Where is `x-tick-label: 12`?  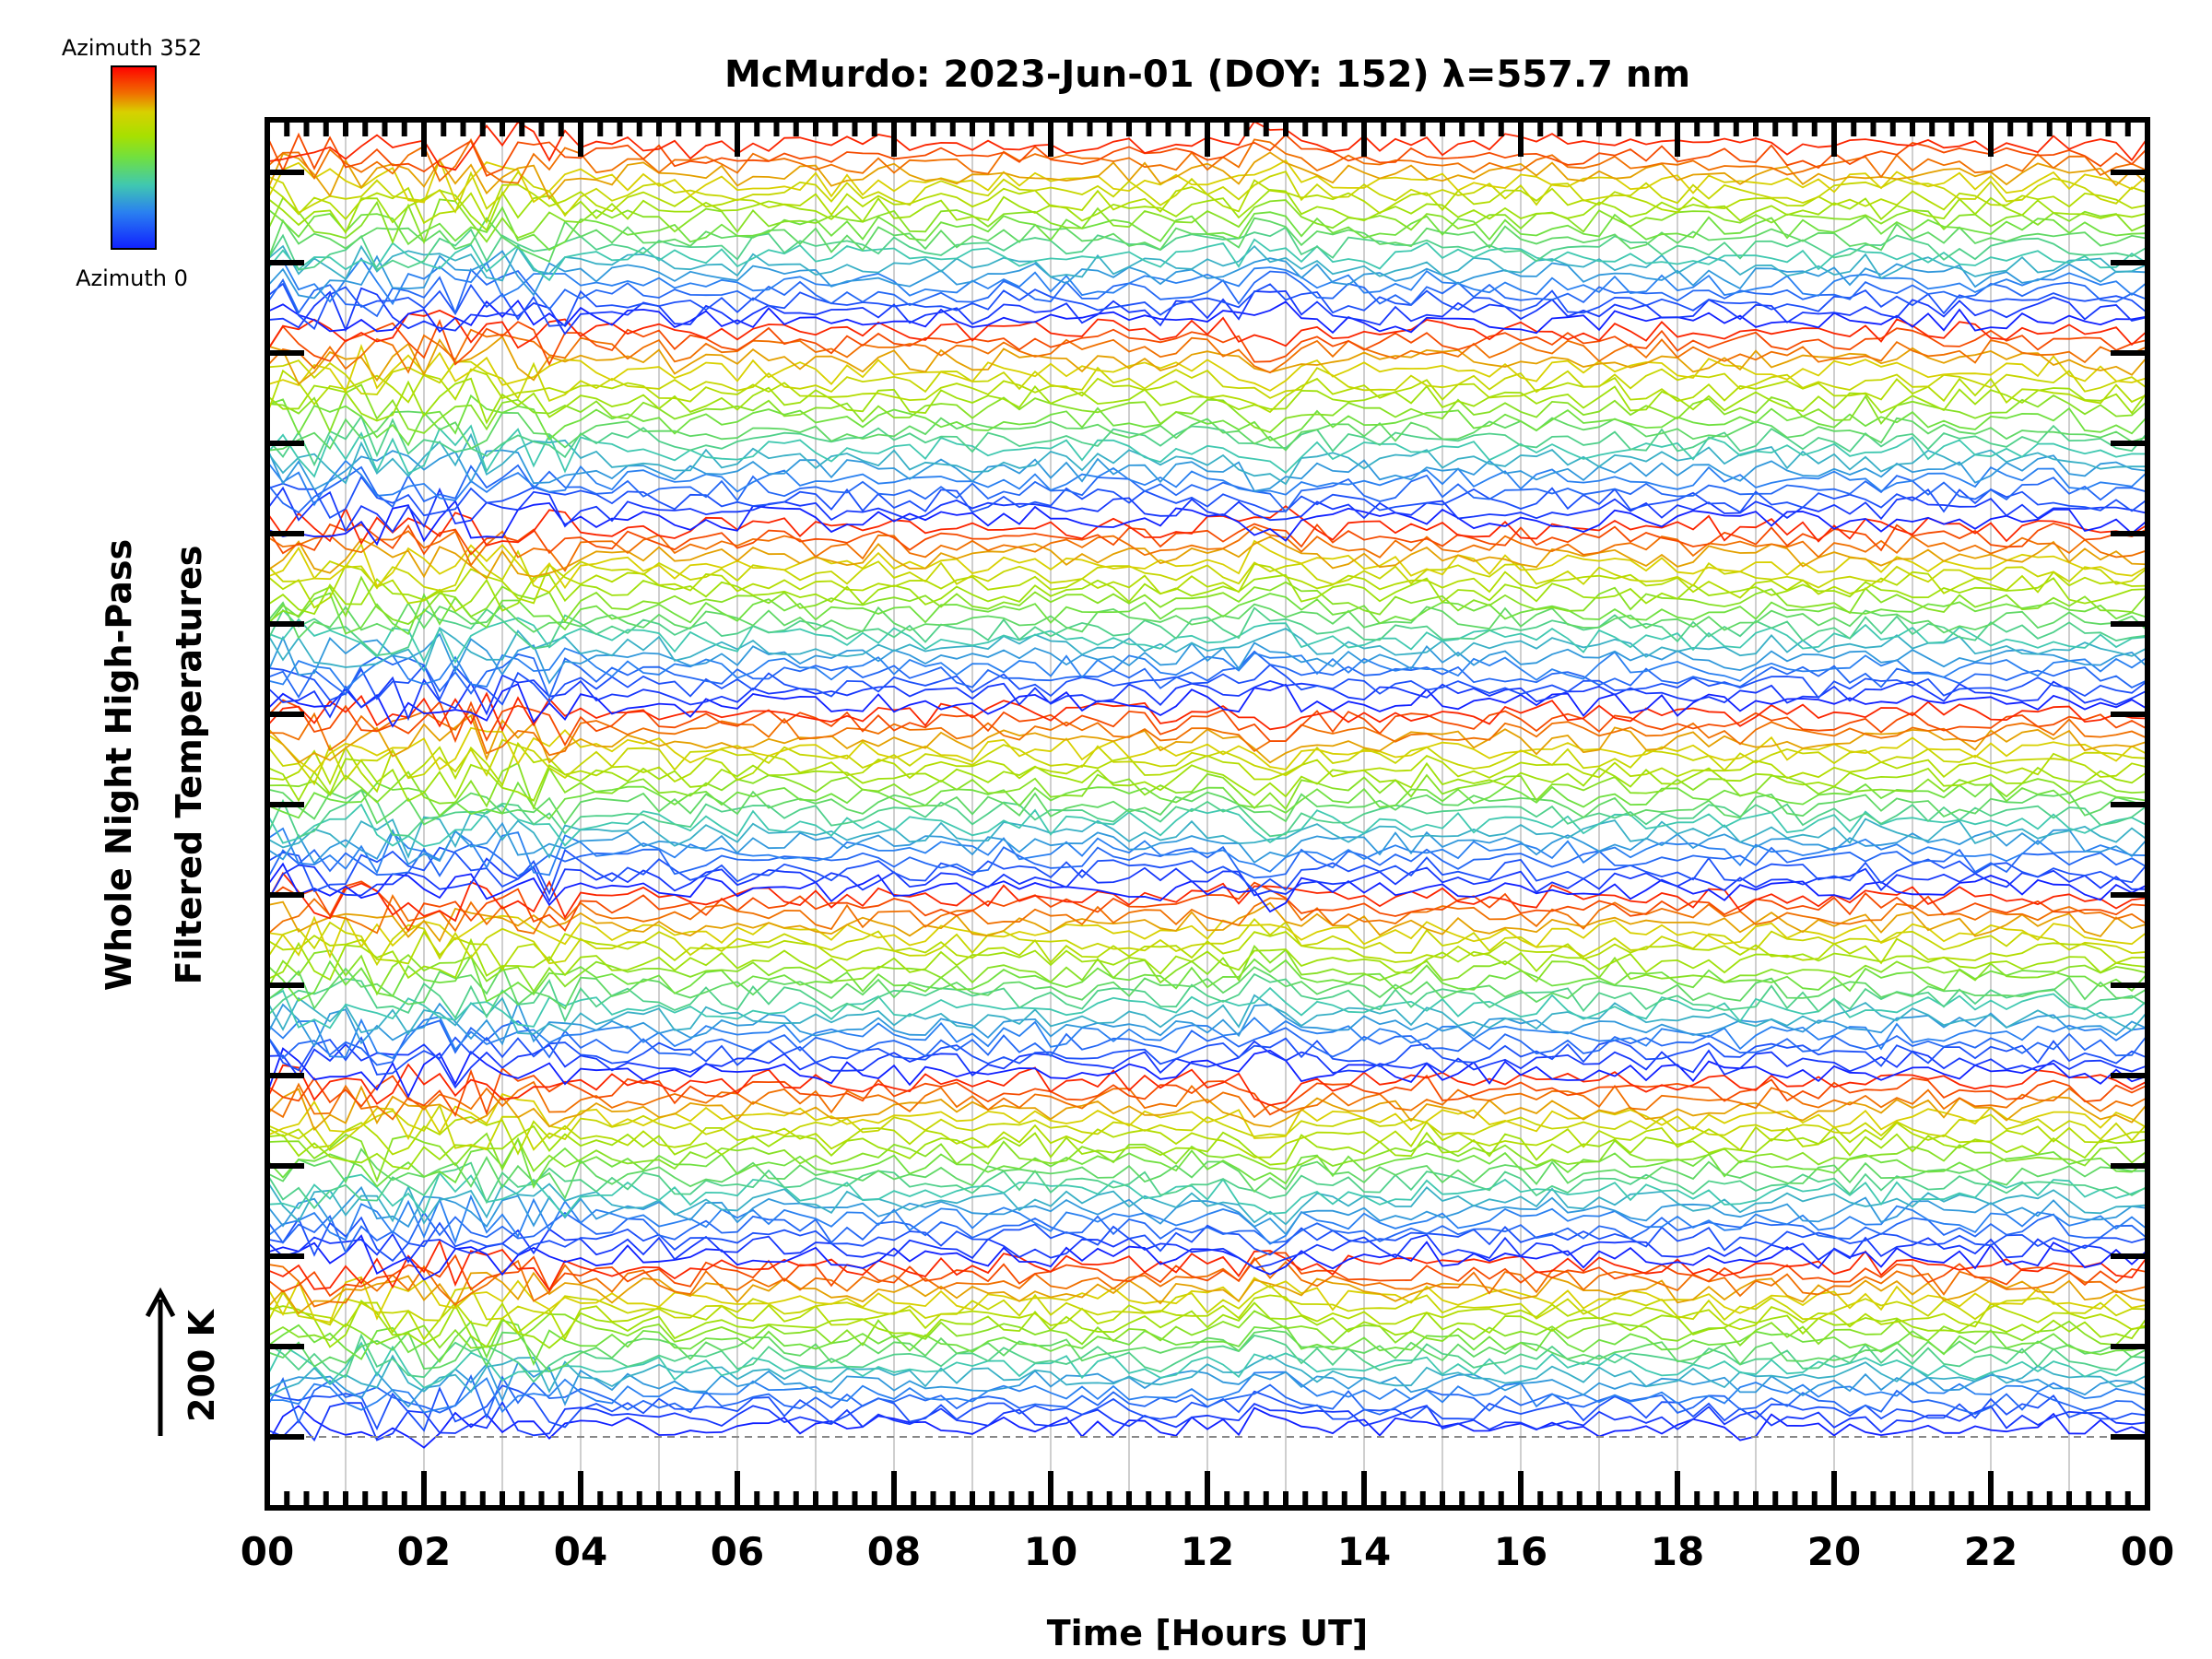 x-tick-label: 12 is located at coordinates (1207, 1551).